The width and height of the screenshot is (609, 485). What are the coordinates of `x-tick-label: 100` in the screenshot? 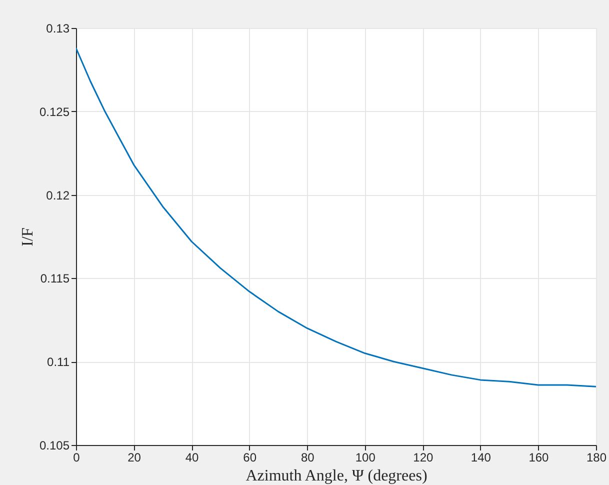 It's located at (365, 457).